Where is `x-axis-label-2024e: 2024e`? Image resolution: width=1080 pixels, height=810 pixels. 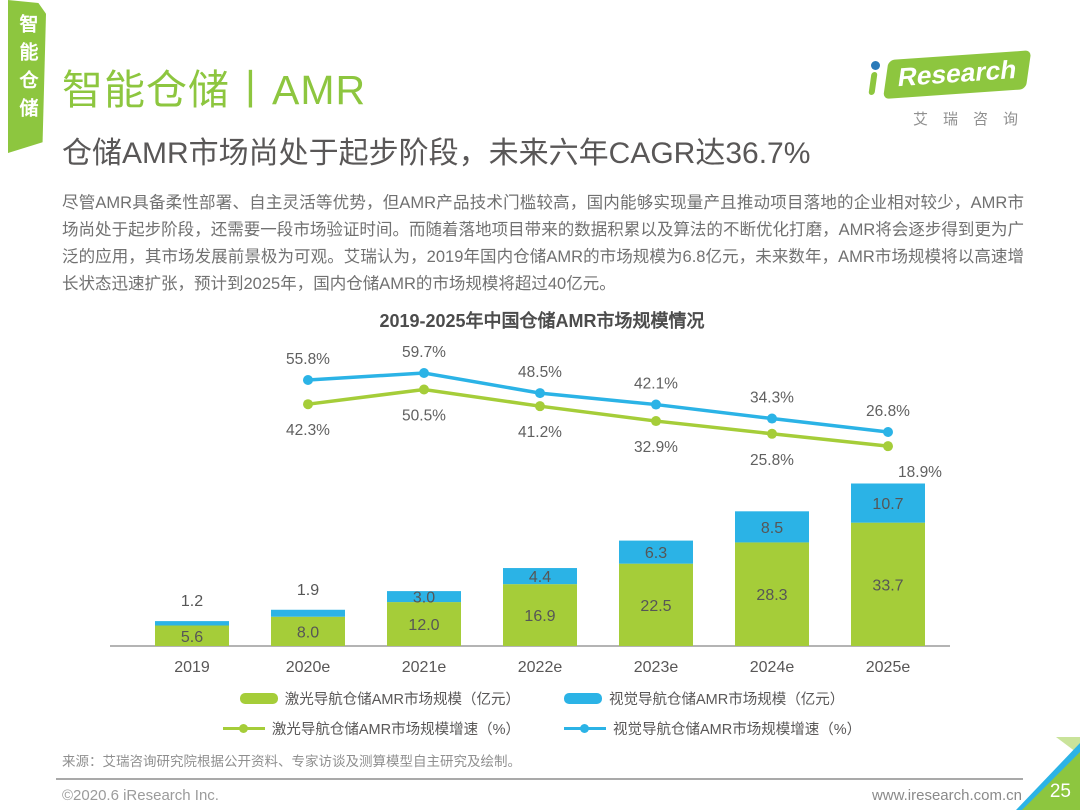 x-axis-label-2024e: 2024e is located at coordinates (772, 667).